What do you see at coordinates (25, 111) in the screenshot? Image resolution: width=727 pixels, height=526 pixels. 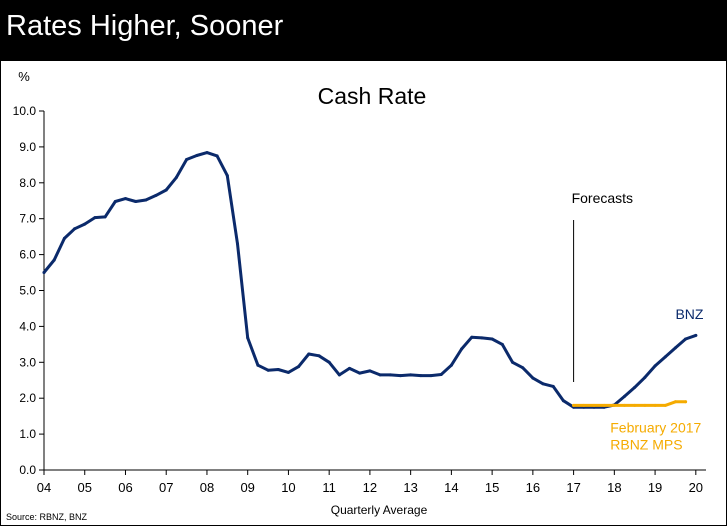 I see `y-tick-label: 10.0` at bounding box center [25, 111].